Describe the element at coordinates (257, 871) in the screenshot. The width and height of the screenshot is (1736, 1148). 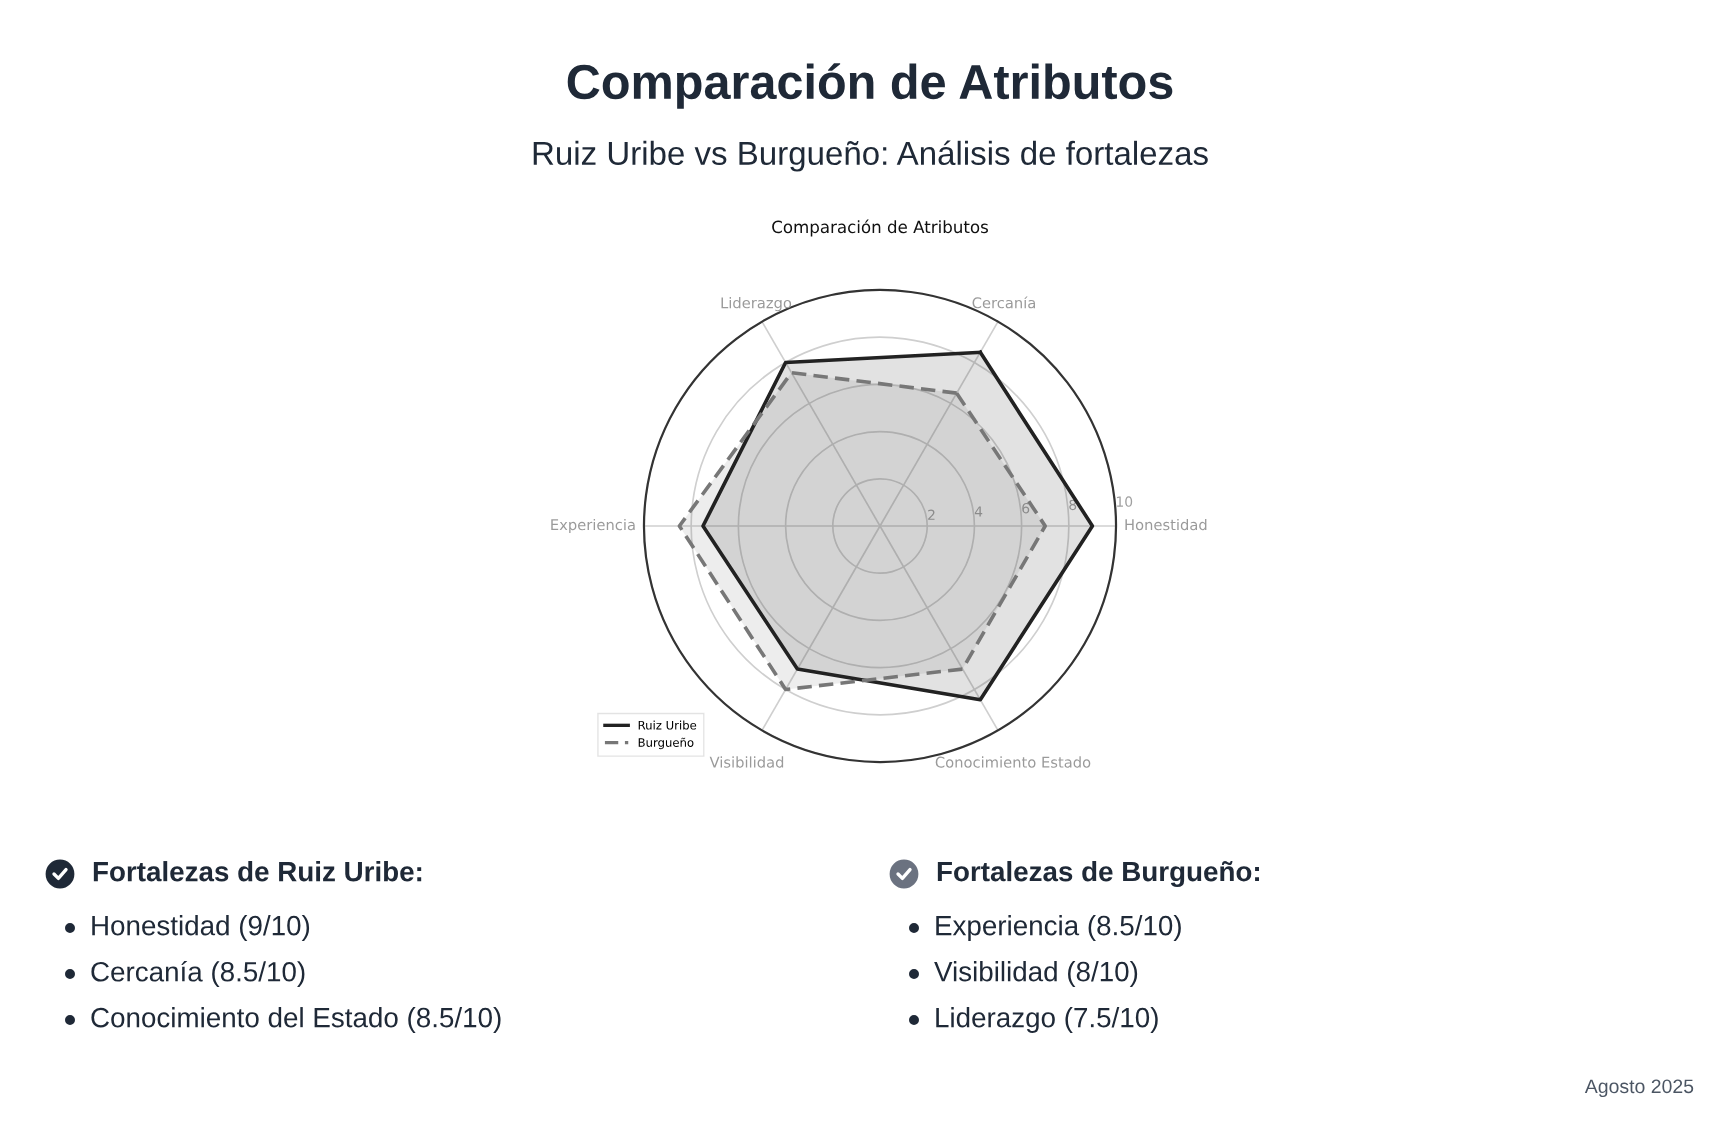
I see `text: Fortalezas de Ruiz Uribe:` at that location.